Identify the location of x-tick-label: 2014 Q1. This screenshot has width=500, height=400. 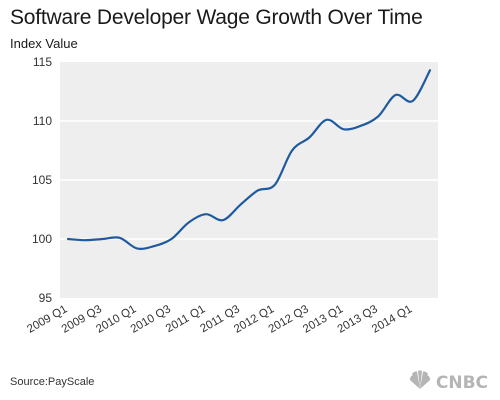
(392, 319).